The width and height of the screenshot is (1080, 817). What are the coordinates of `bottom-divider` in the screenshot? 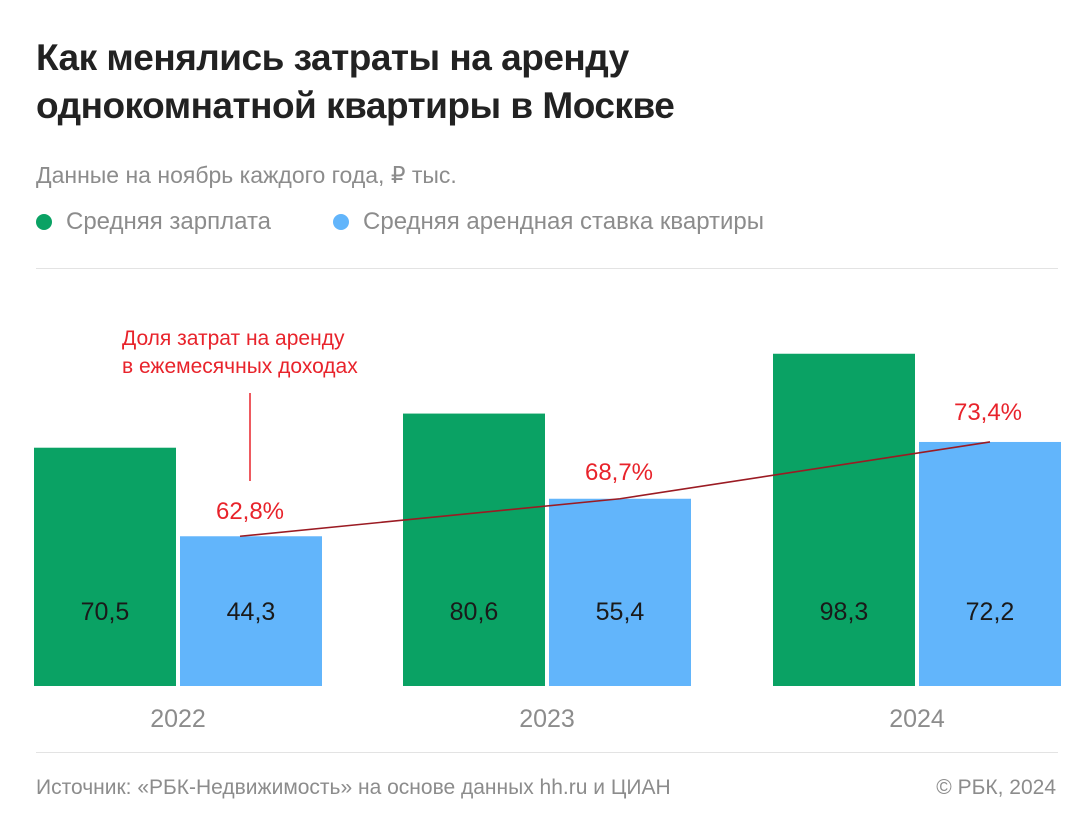 It's located at (547, 752).